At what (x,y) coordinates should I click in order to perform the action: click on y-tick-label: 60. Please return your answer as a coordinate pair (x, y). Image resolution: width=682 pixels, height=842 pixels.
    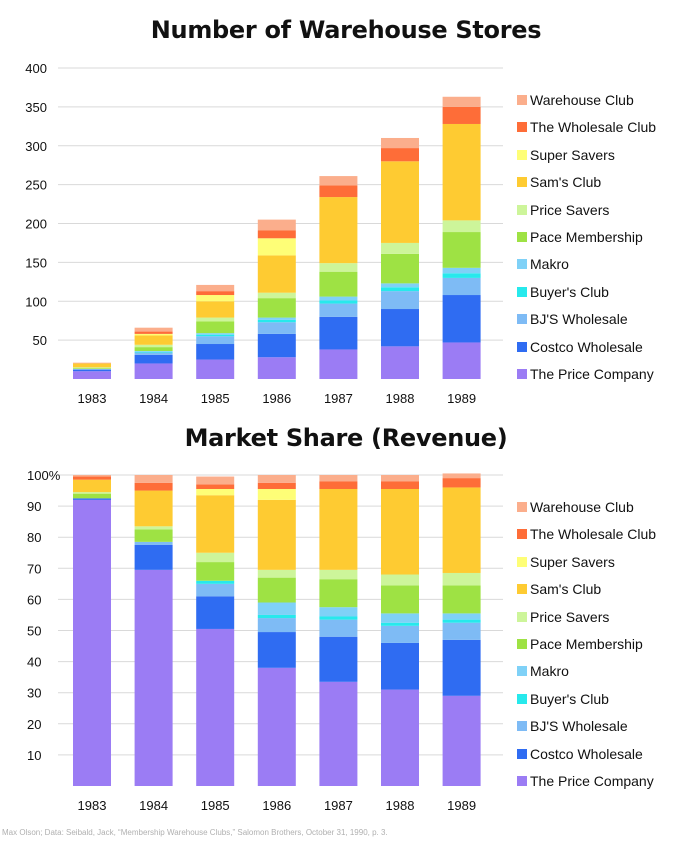
    Looking at the image, I should click on (34, 599).